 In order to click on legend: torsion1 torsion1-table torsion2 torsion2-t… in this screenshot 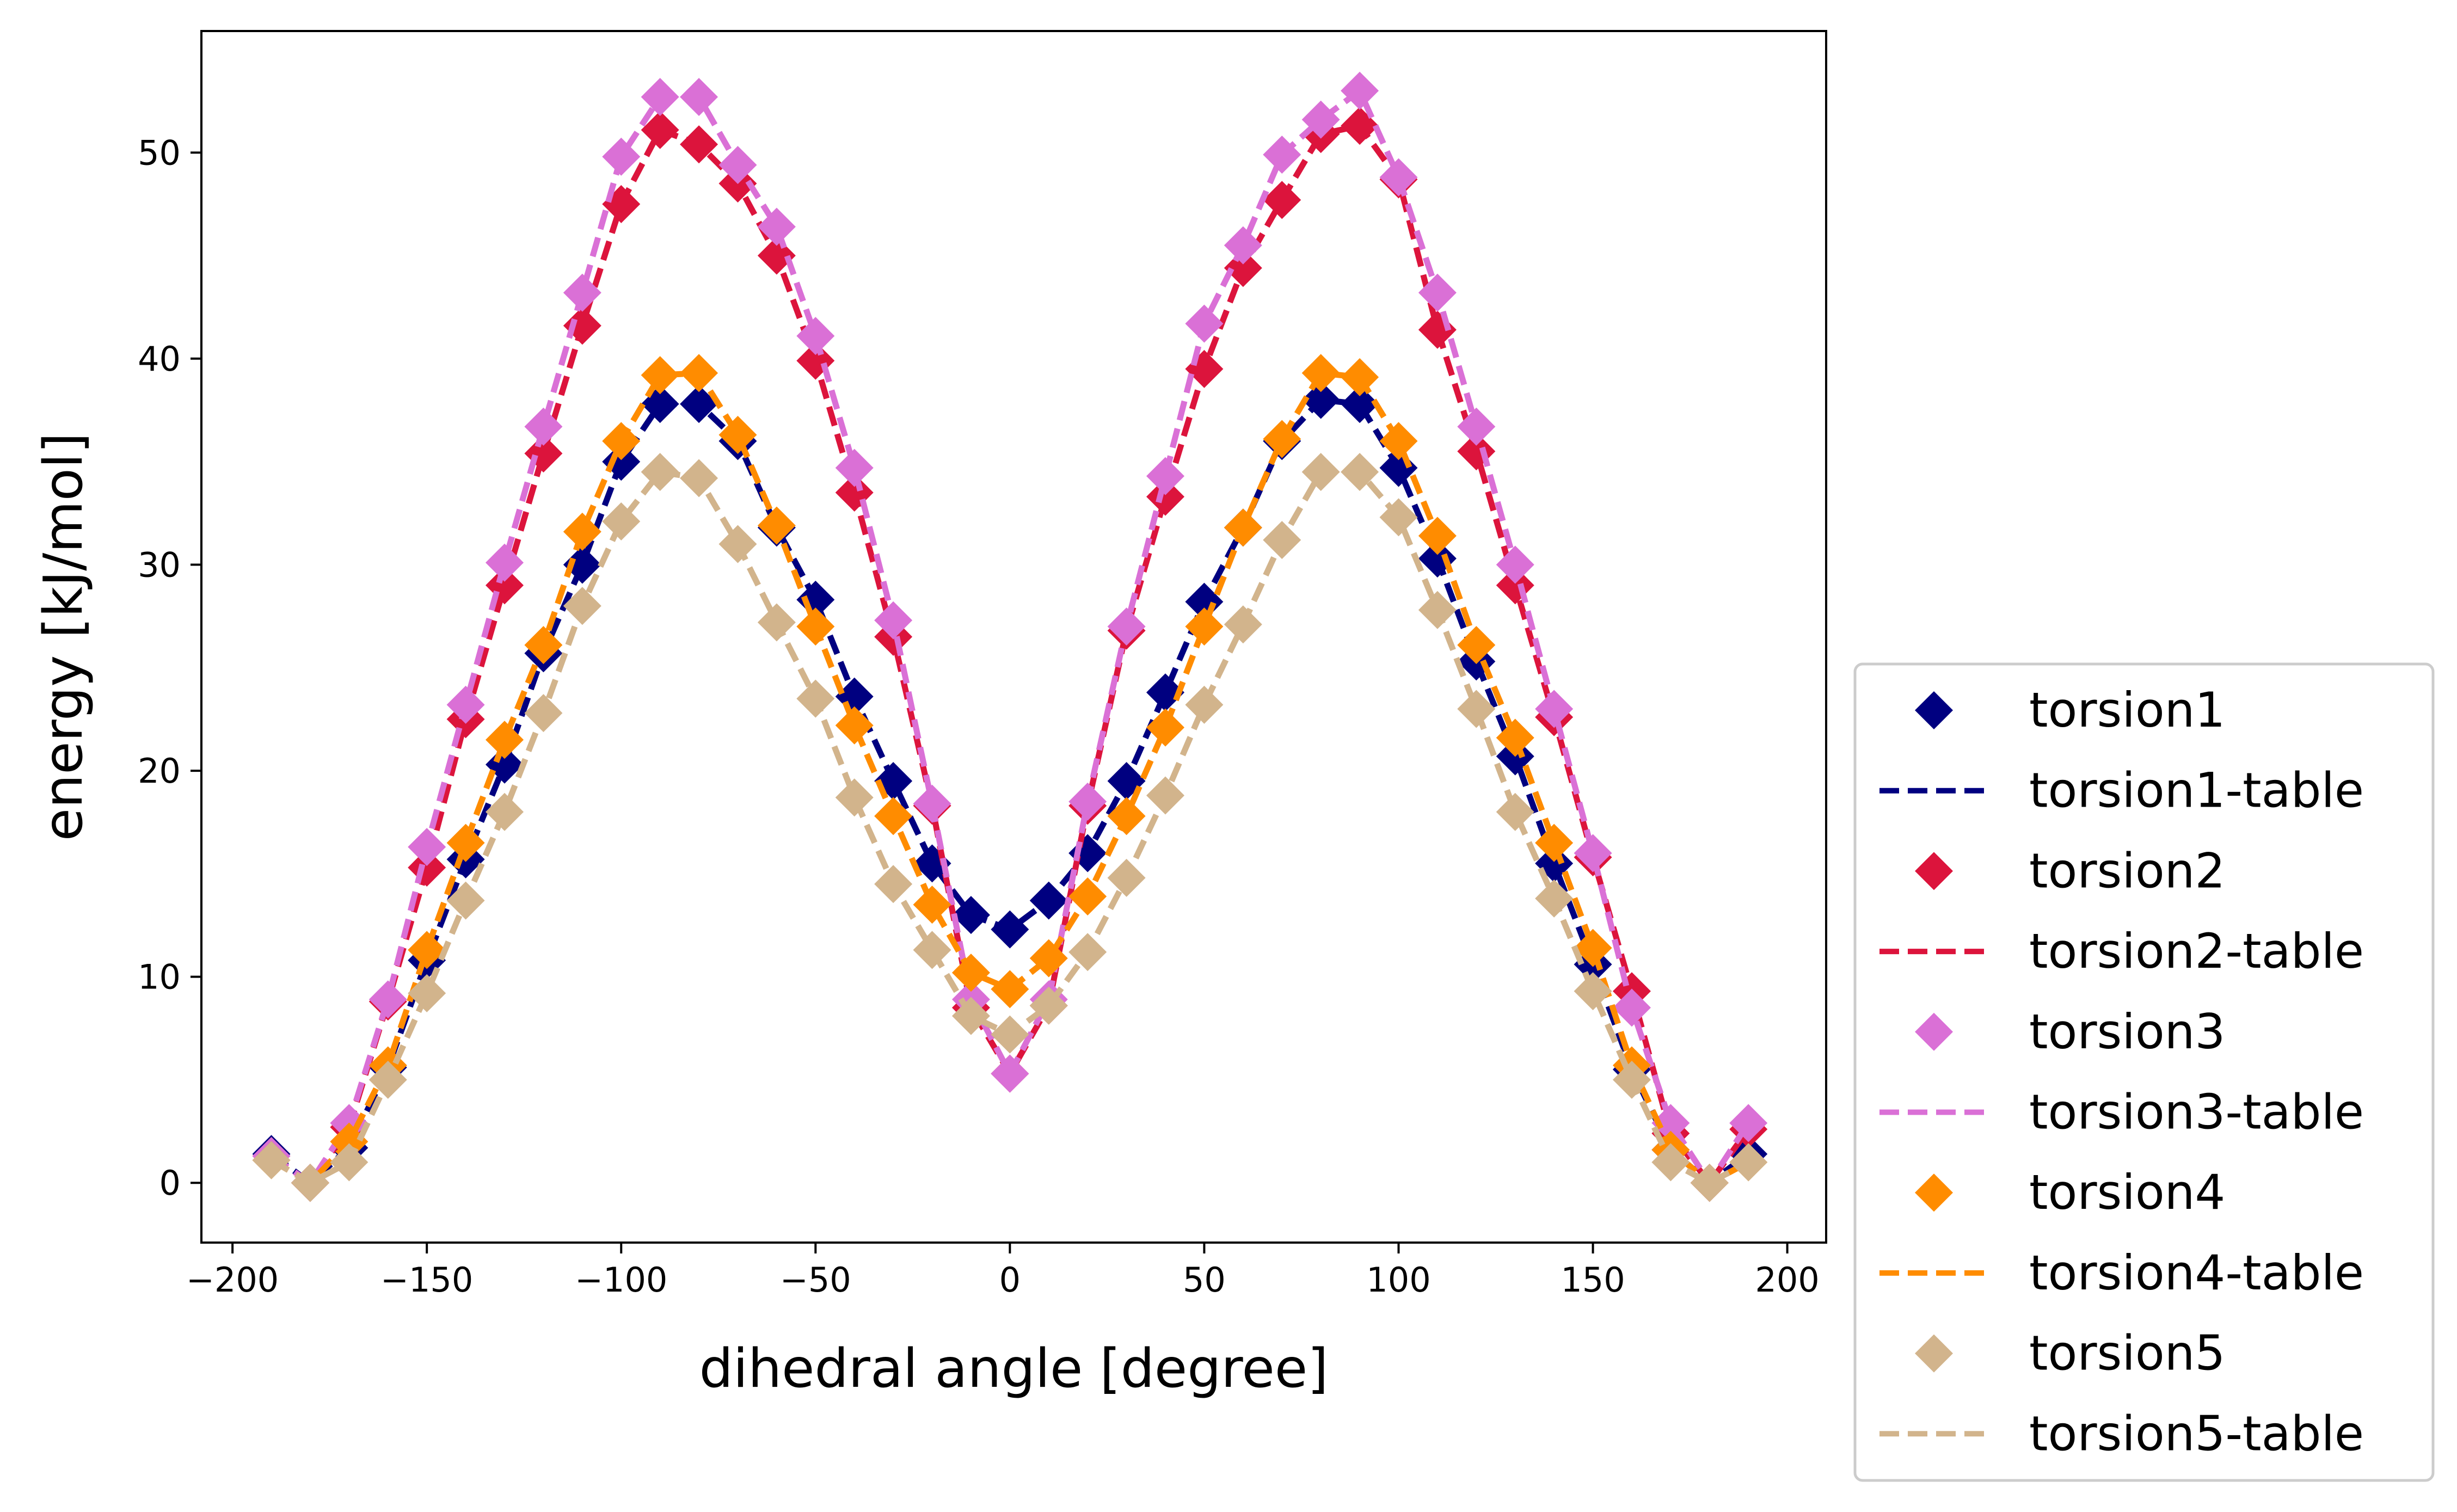, I will do `click(2144, 1072)`.